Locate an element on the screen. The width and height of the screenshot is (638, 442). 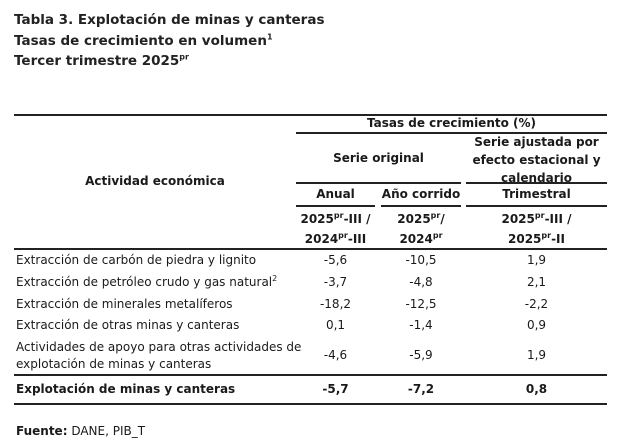
rule-ytd is located at coordinates (421, 206).